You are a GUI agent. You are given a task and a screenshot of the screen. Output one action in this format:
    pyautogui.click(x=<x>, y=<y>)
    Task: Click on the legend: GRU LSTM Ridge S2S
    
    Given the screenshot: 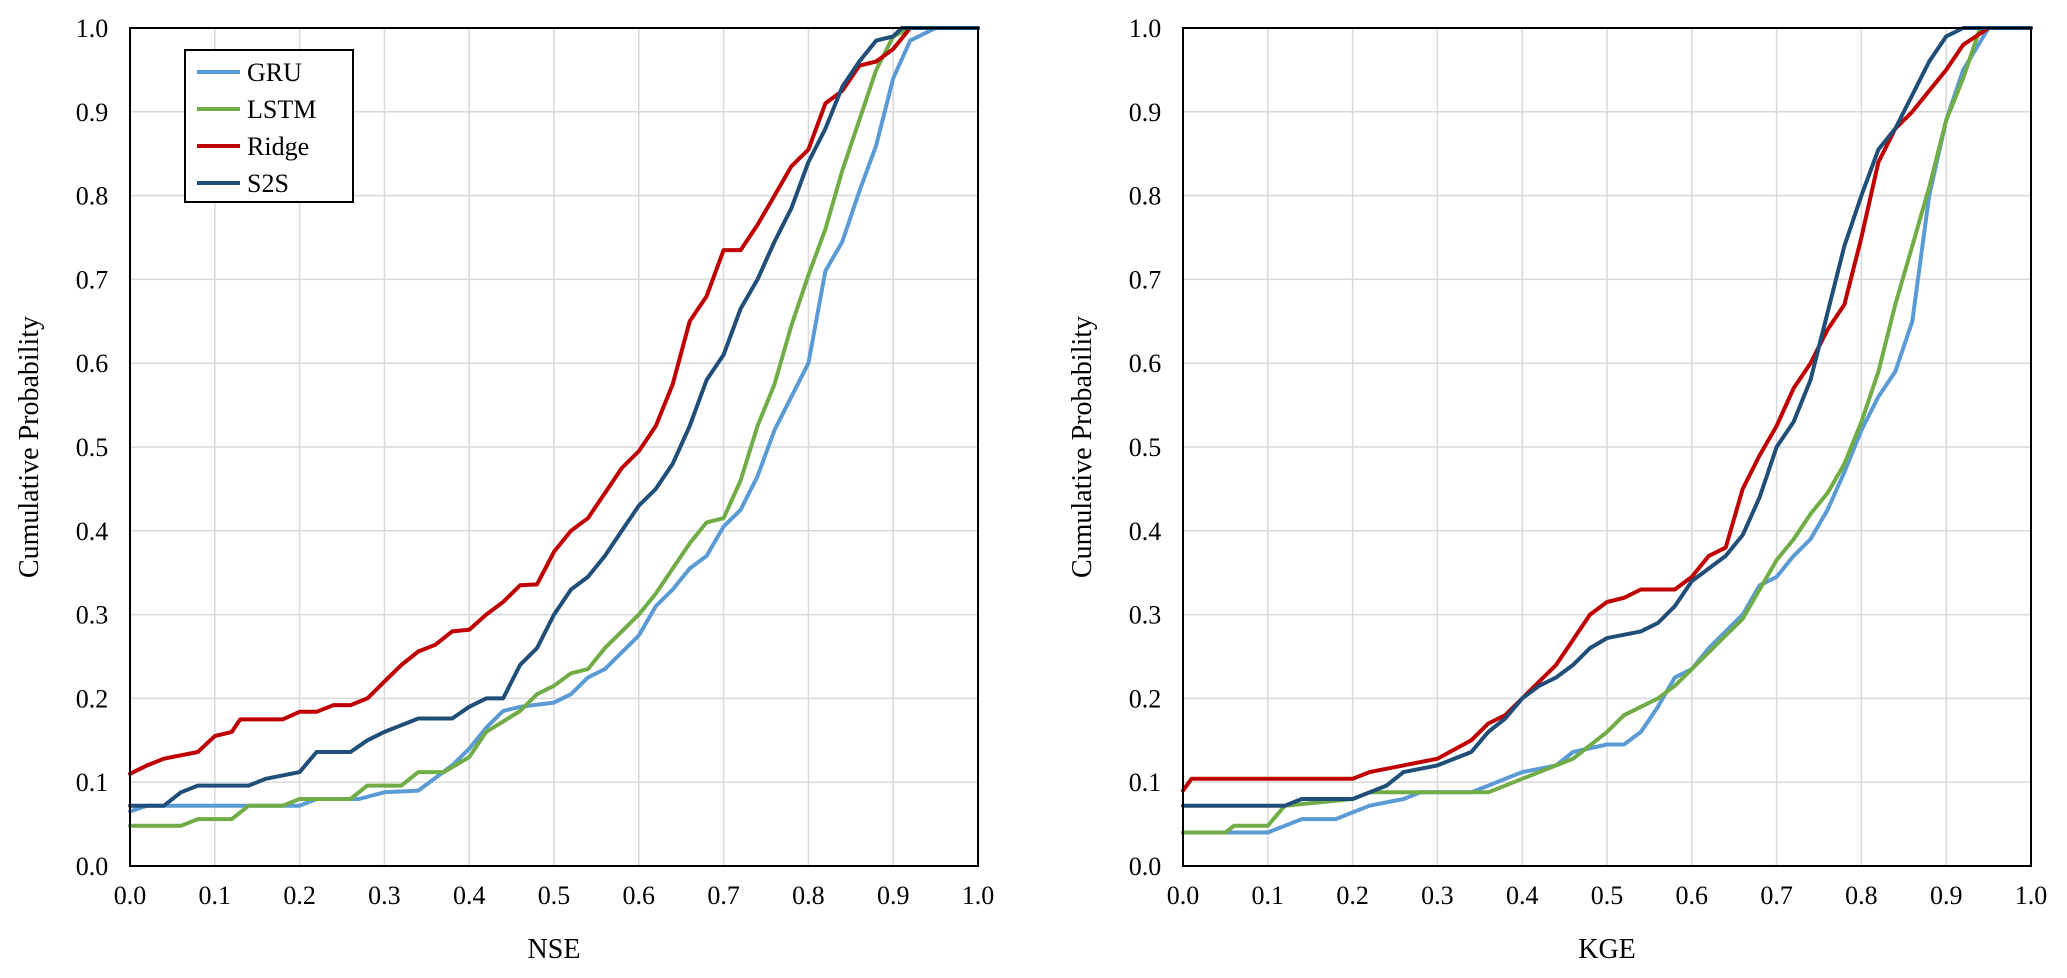 What is the action you would take?
    pyautogui.click(x=269, y=126)
    